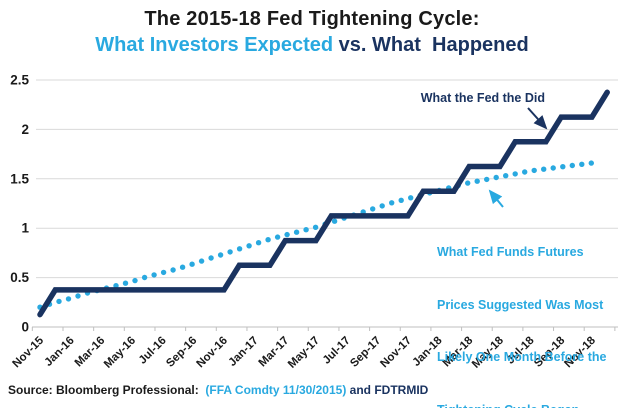 The height and width of the screenshot is (408, 624). I want to click on x-axis-label: Jan-16, so click(60, 352).